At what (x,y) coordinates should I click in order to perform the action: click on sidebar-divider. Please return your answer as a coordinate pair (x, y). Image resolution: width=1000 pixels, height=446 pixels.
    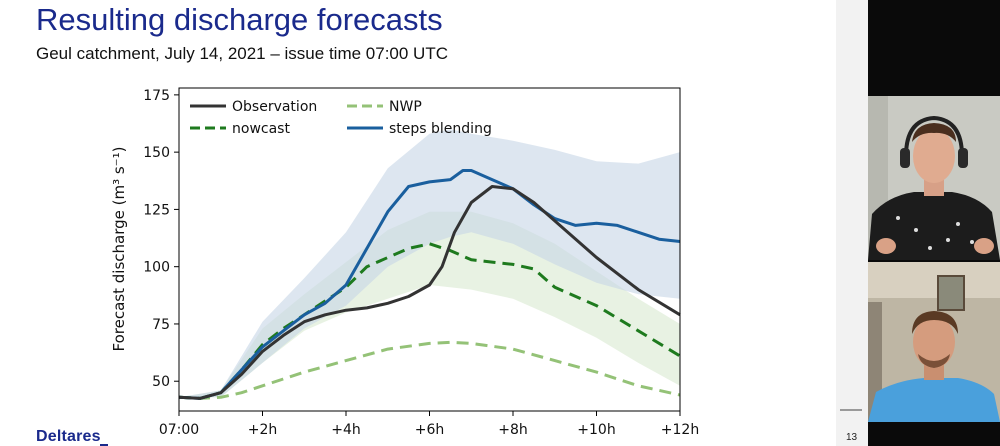
    Looking at the image, I should click on (851, 410).